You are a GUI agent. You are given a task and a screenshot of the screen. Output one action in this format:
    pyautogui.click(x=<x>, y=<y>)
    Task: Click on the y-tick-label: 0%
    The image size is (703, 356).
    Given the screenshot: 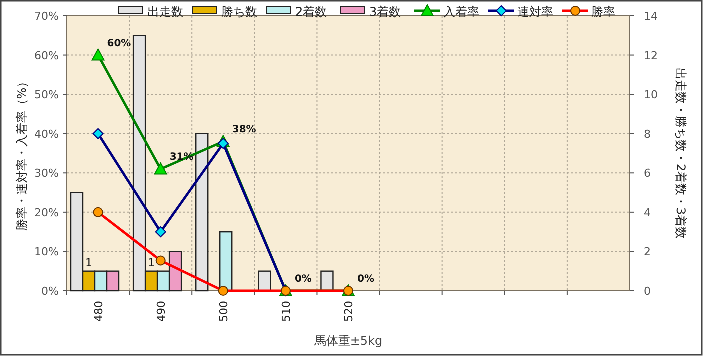 What is the action you would take?
    pyautogui.click(x=50, y=291)
    